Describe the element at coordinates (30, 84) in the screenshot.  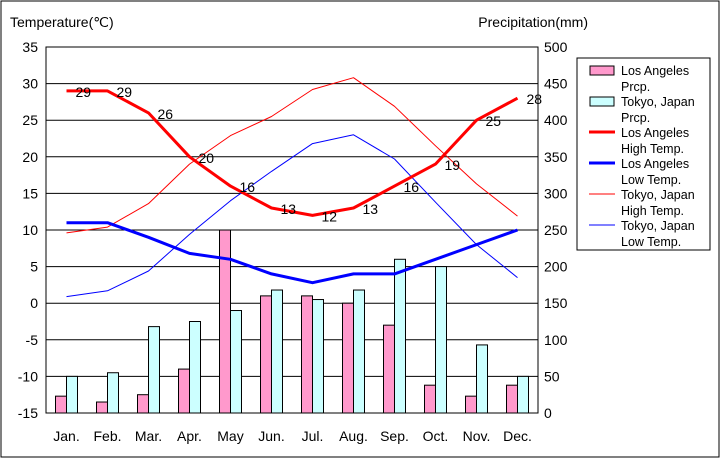
I see `y-tick-label-left: 30` at that location.